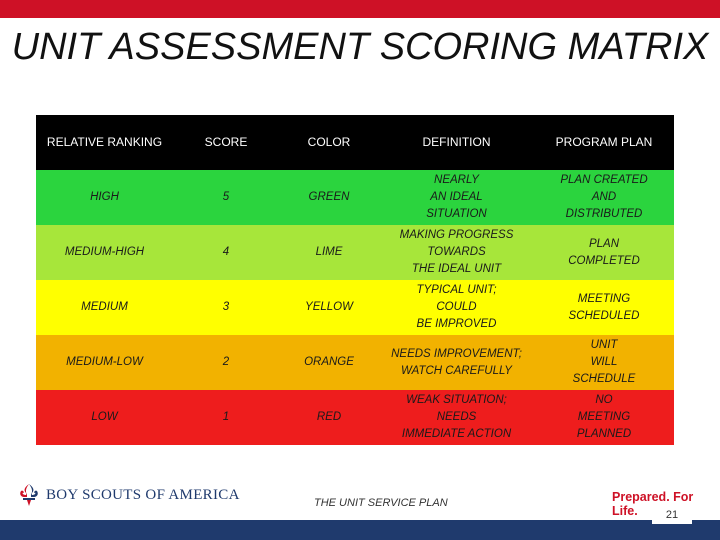  What do you see at coordinates (29, 495) in the screenshot?
I see `bsa-fleur-de-lis-icon` at bounding box center [29, 495].